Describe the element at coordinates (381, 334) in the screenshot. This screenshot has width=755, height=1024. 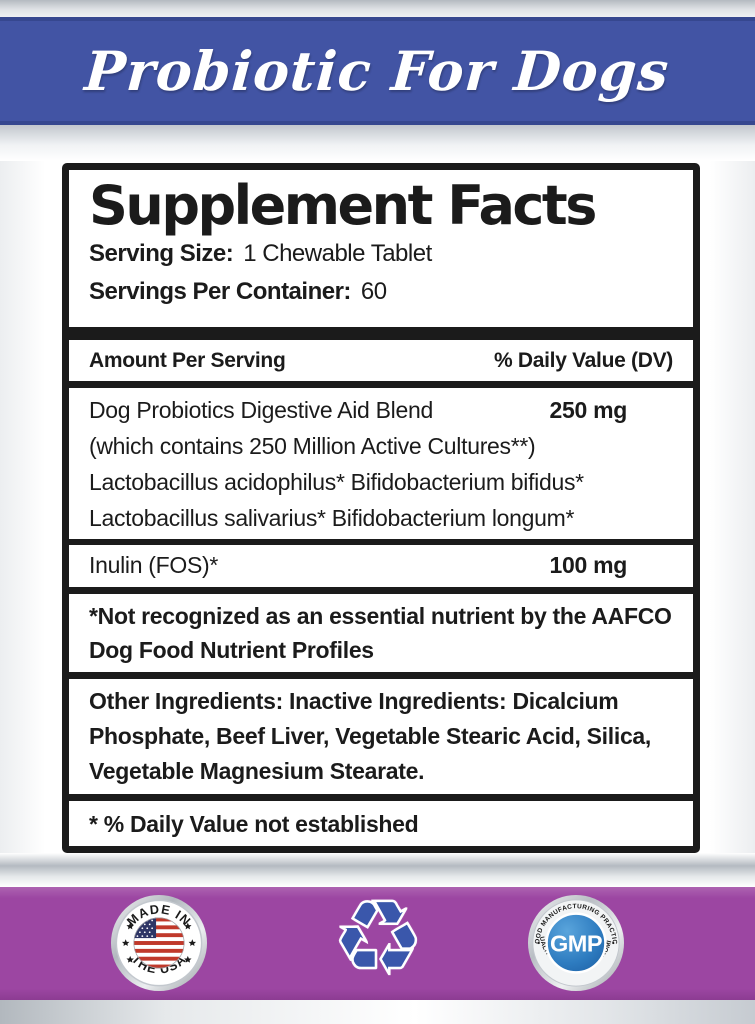
I see `heavy-divider` at that location.